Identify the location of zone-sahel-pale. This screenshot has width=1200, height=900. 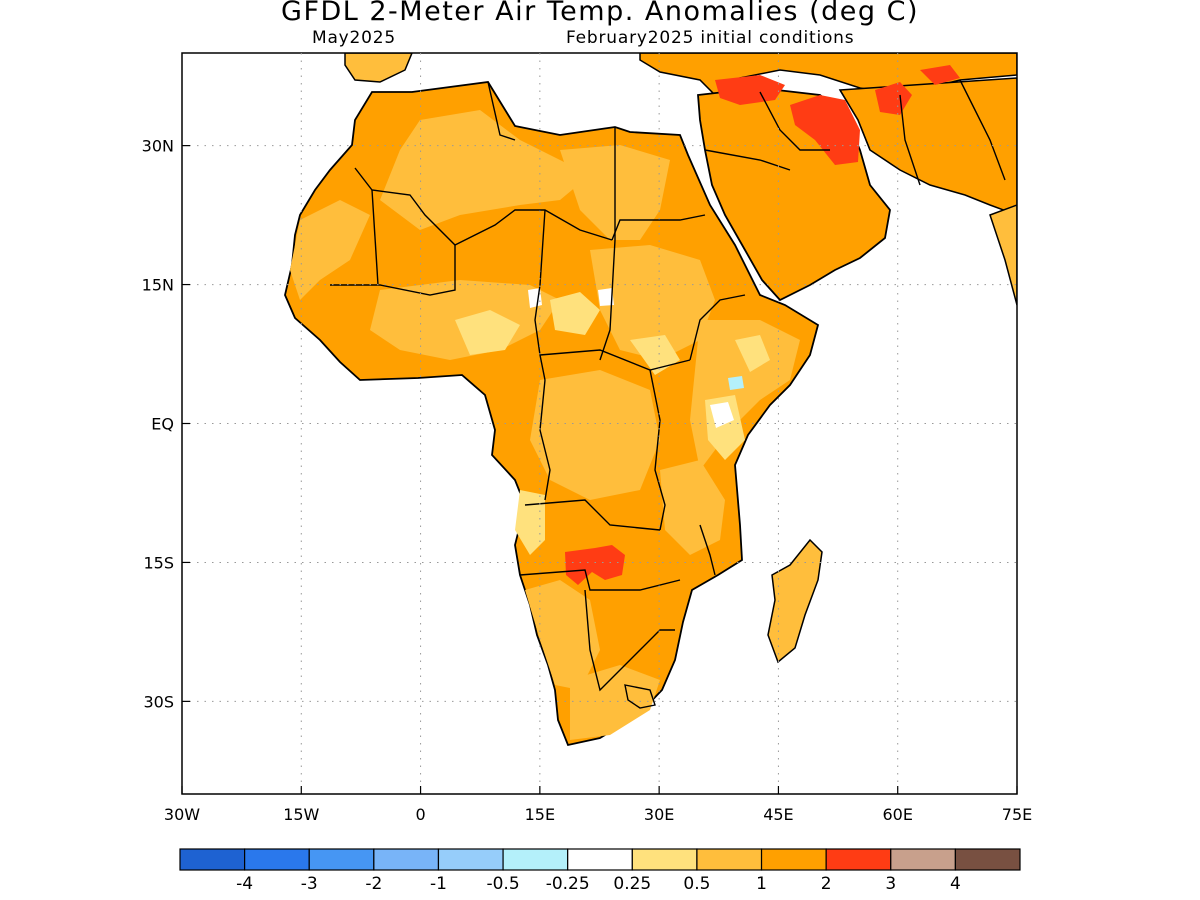
(487, 332).